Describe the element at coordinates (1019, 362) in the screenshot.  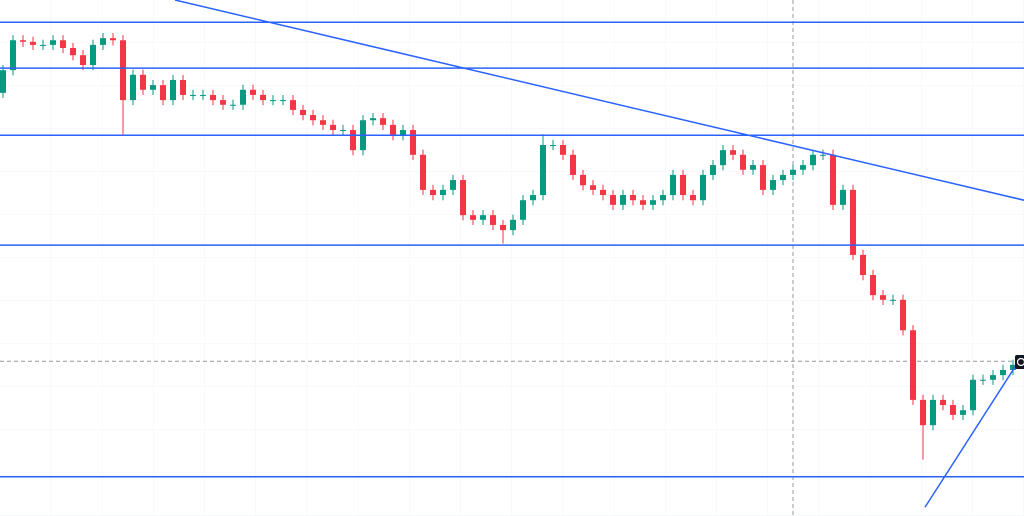
I see `price-badge` at that location.